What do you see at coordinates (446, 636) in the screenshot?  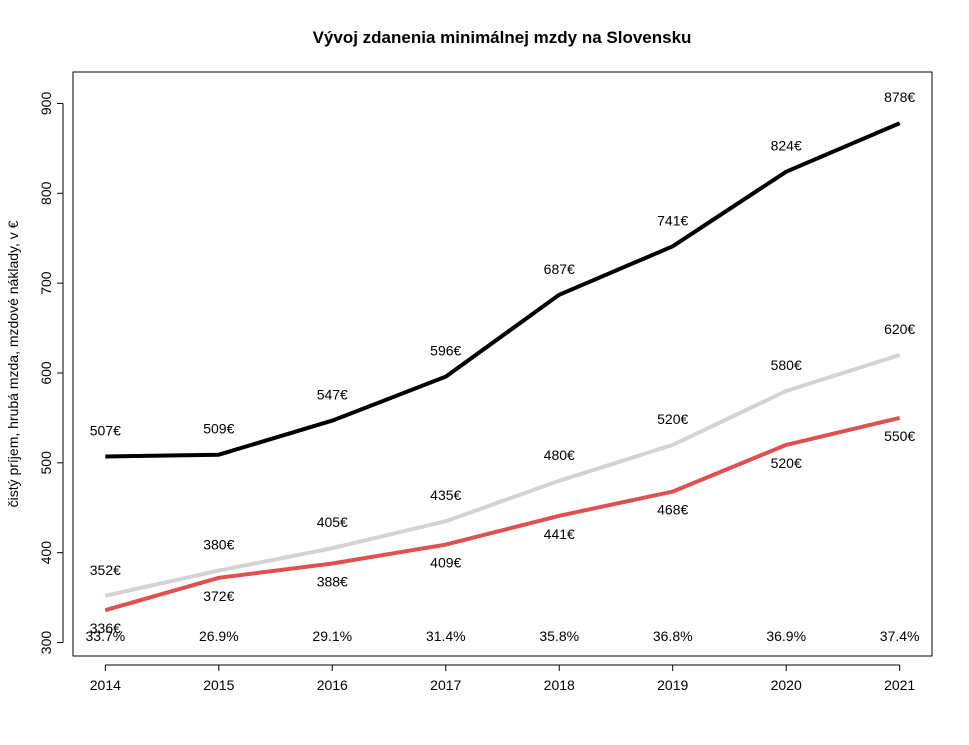 I see `percent-annotation: 31.4%` at bounding box center [446, 636].